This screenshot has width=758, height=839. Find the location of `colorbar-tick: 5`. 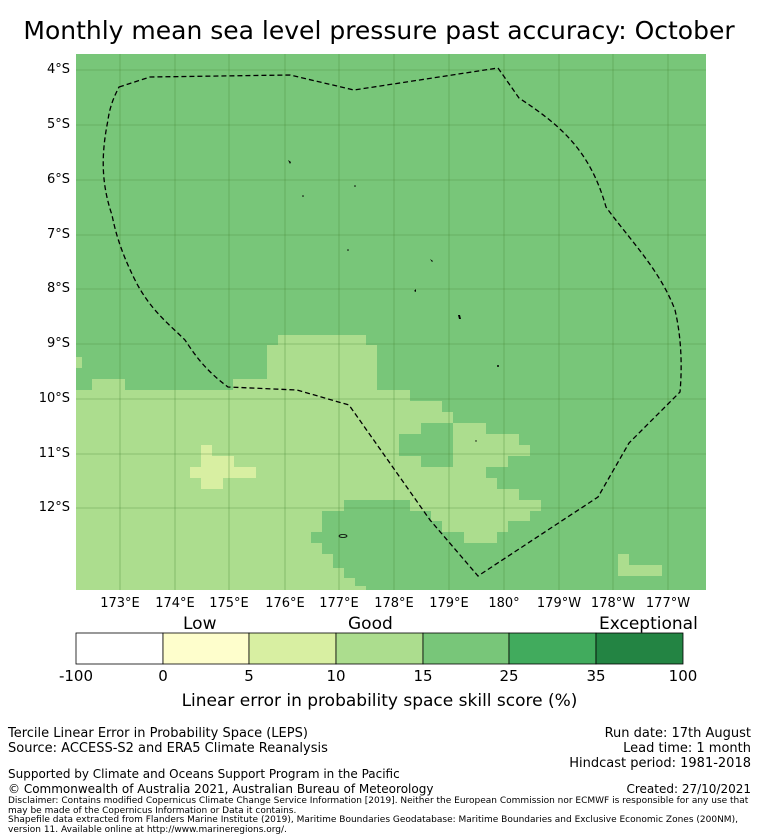

colorbar-tick: 5 is located at coordinates (249, 676).